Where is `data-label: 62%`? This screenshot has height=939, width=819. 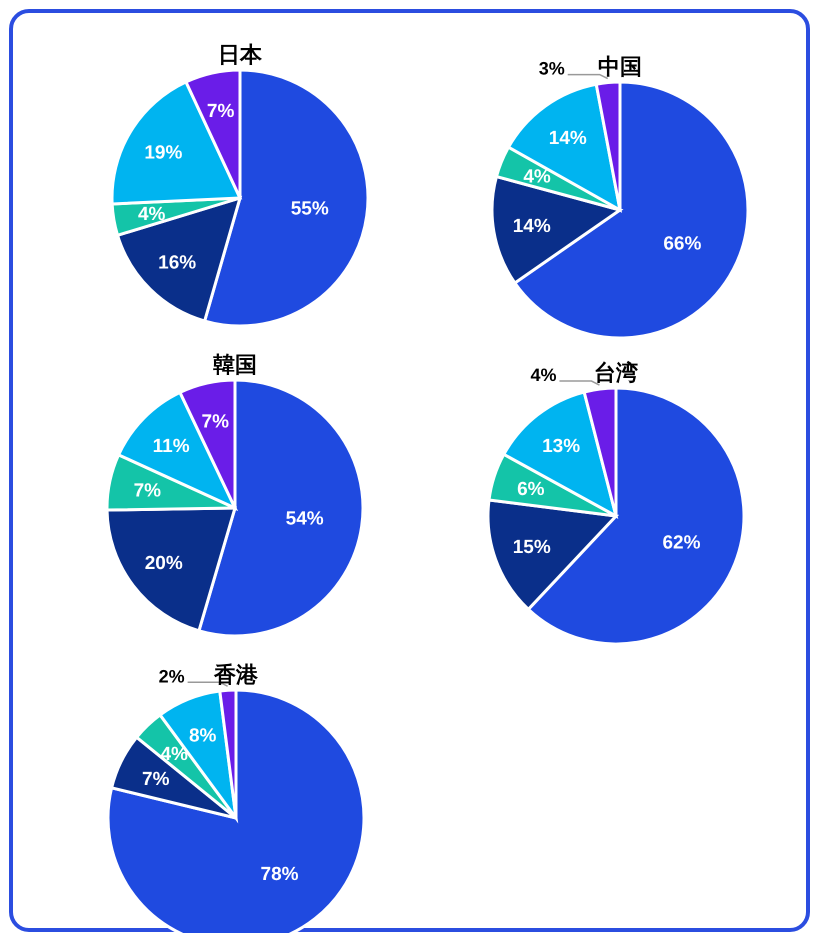
data-label: 62% is located at coordinates (681, 543).